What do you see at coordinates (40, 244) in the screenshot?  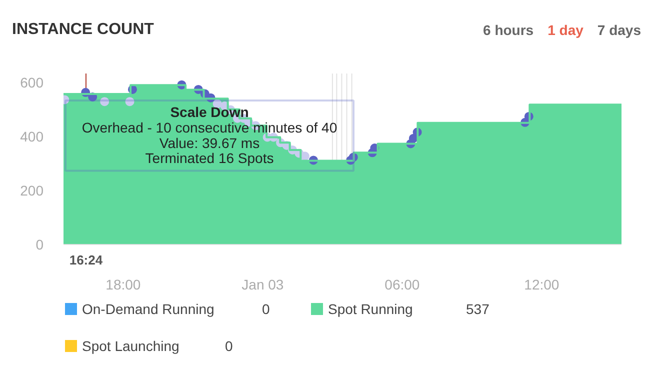 I see `y-tick-label: 0` at bounding box center [40, 244].